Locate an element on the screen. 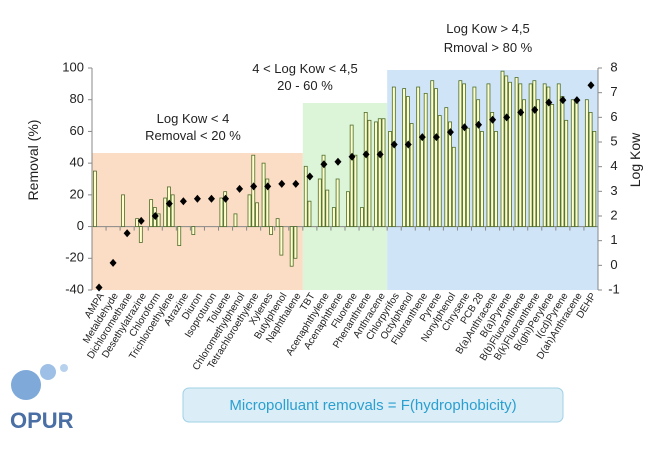 This screenshot has width=665, height=458. logo-circle is located at coordinates (26, 385).